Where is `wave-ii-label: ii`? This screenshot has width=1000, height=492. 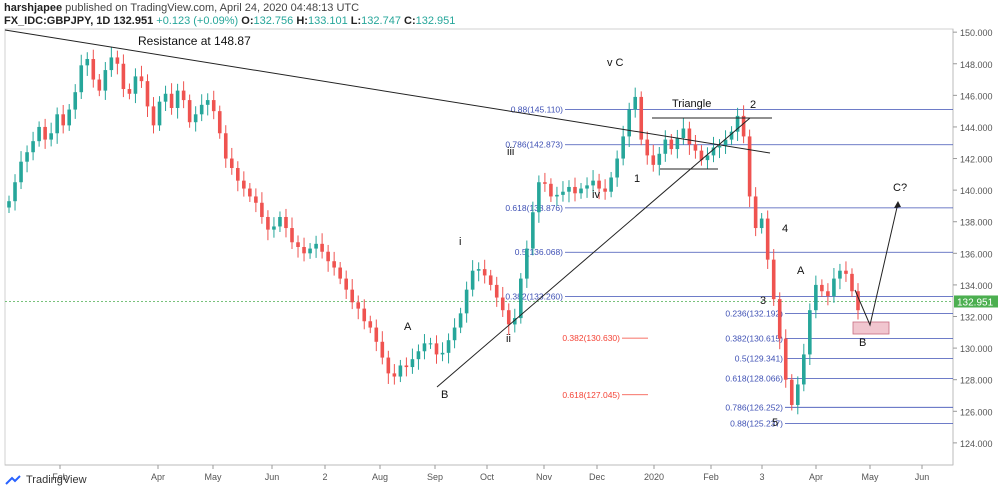
wave-ii-label: ii is located at coordinates (508, 339).